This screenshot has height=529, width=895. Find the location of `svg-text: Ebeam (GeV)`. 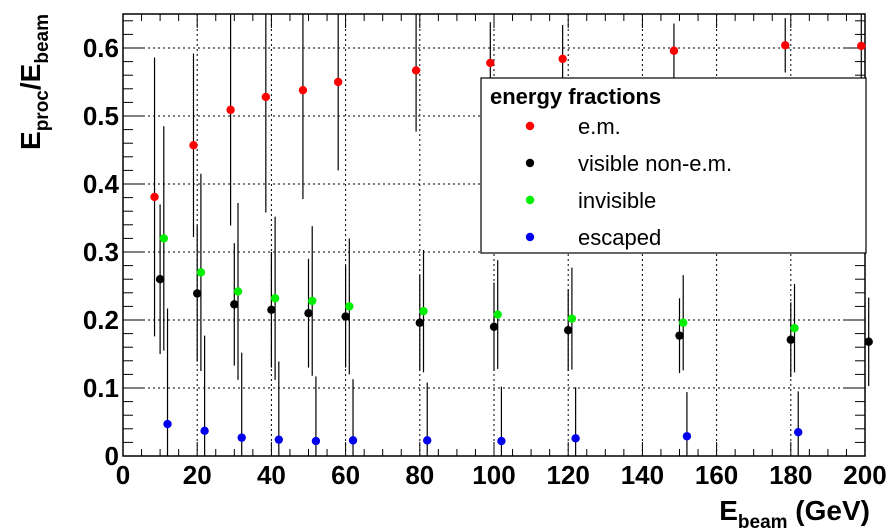

svg-text: Ebeam (GeV) is located at coordinates (794, 512).